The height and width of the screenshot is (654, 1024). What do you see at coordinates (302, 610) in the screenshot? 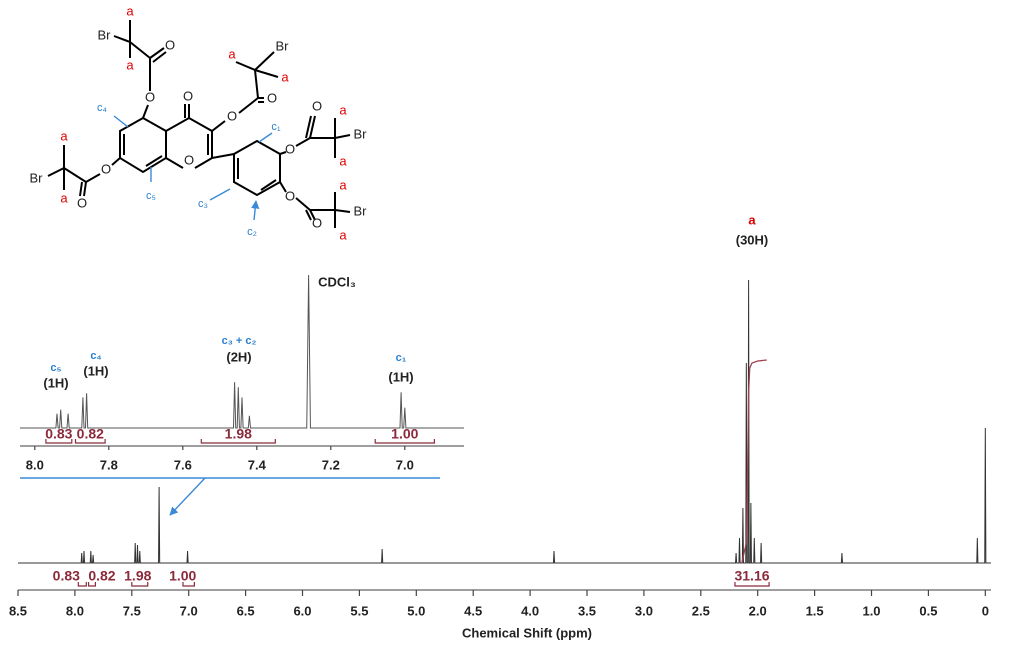
I see `x-tick-label: 6.0` at bounding box center [302, 610].